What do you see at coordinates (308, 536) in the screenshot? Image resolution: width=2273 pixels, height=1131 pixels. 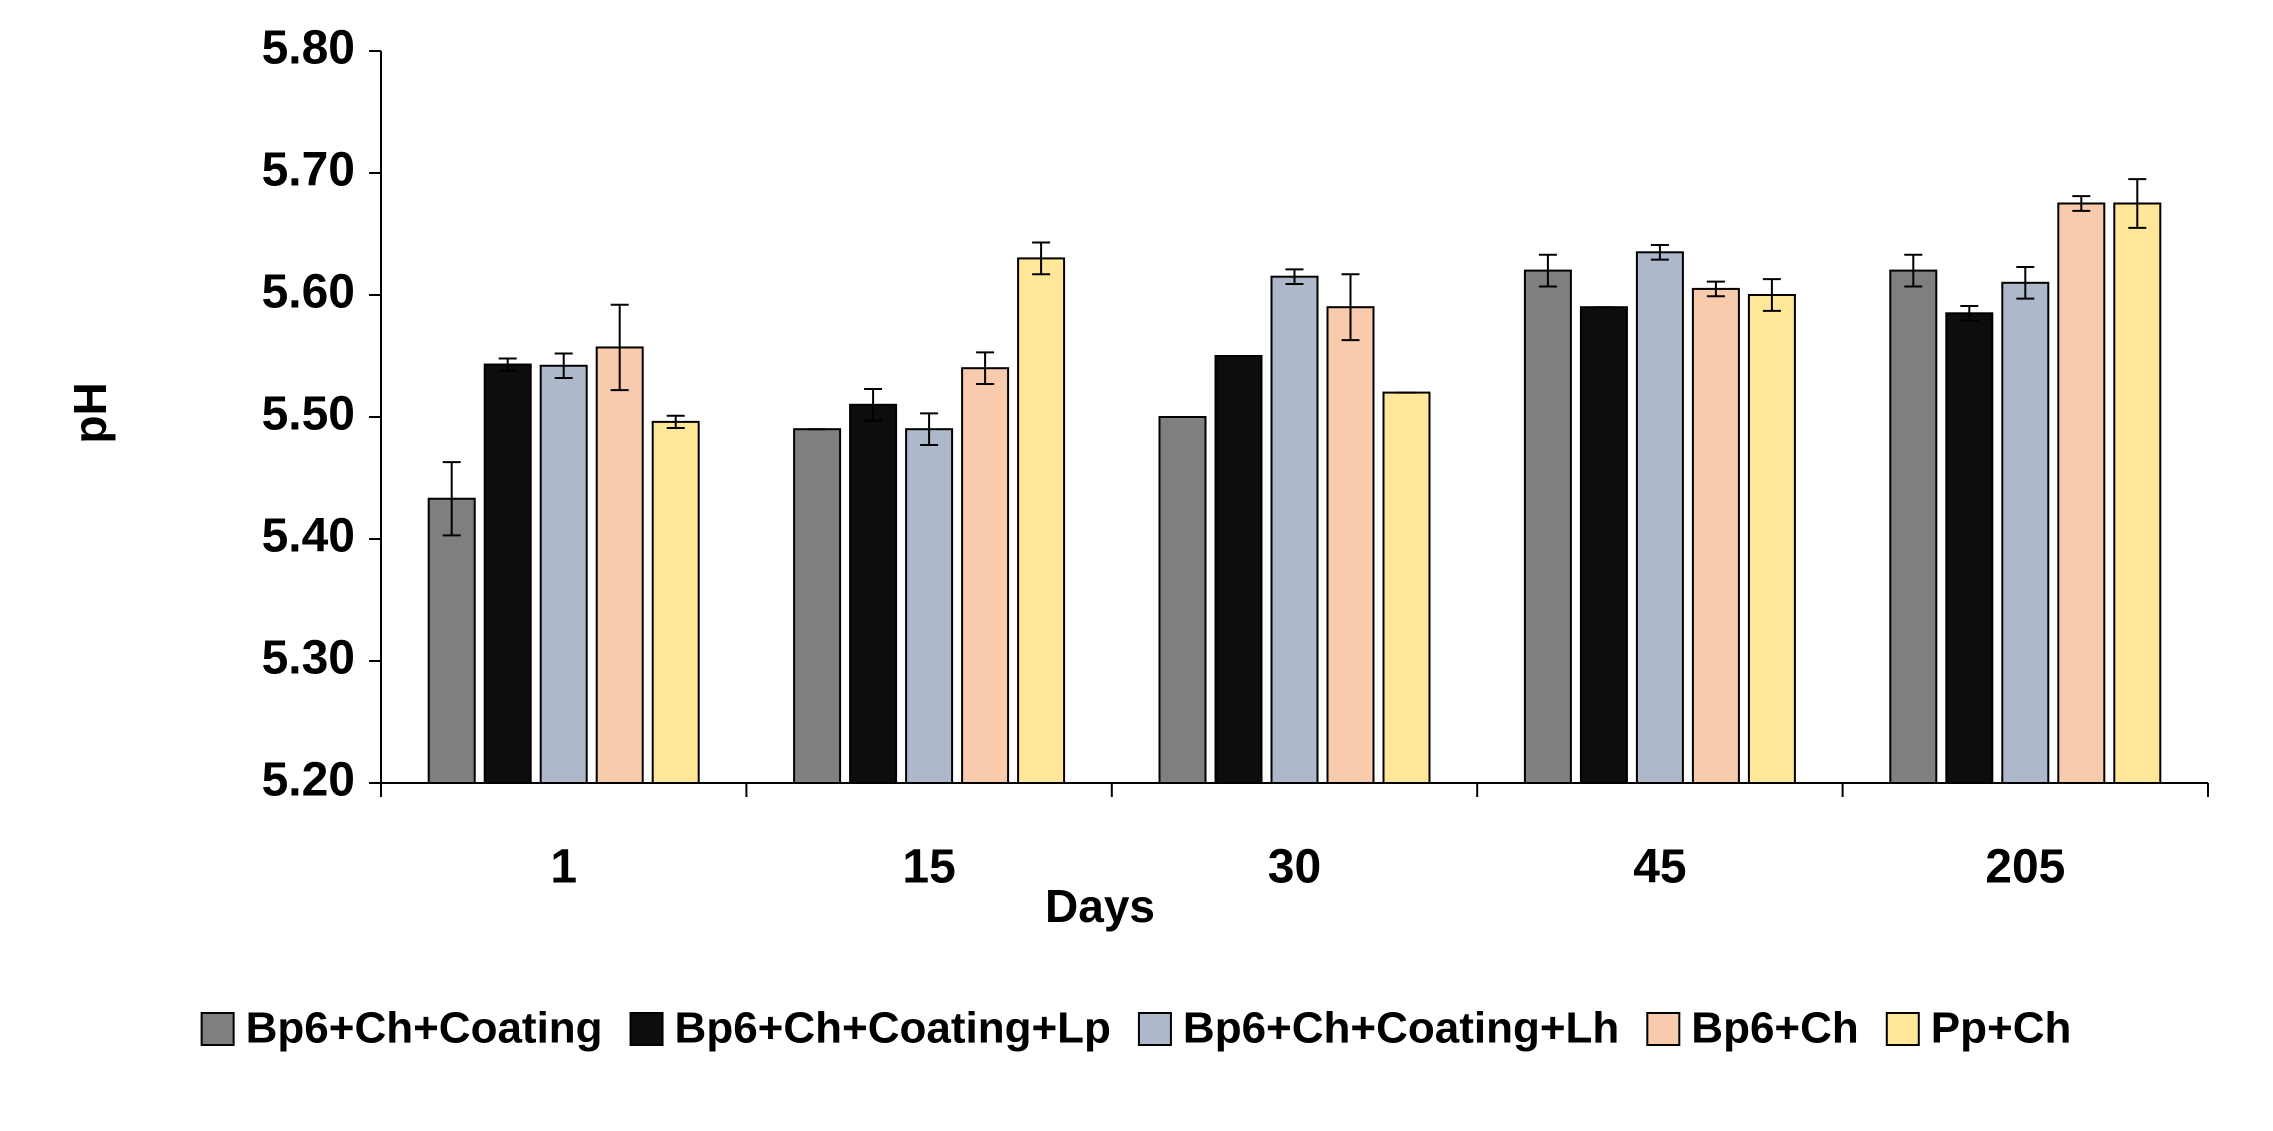 I see `y-tick-label: 5.40` at bounding box center [308, 536].